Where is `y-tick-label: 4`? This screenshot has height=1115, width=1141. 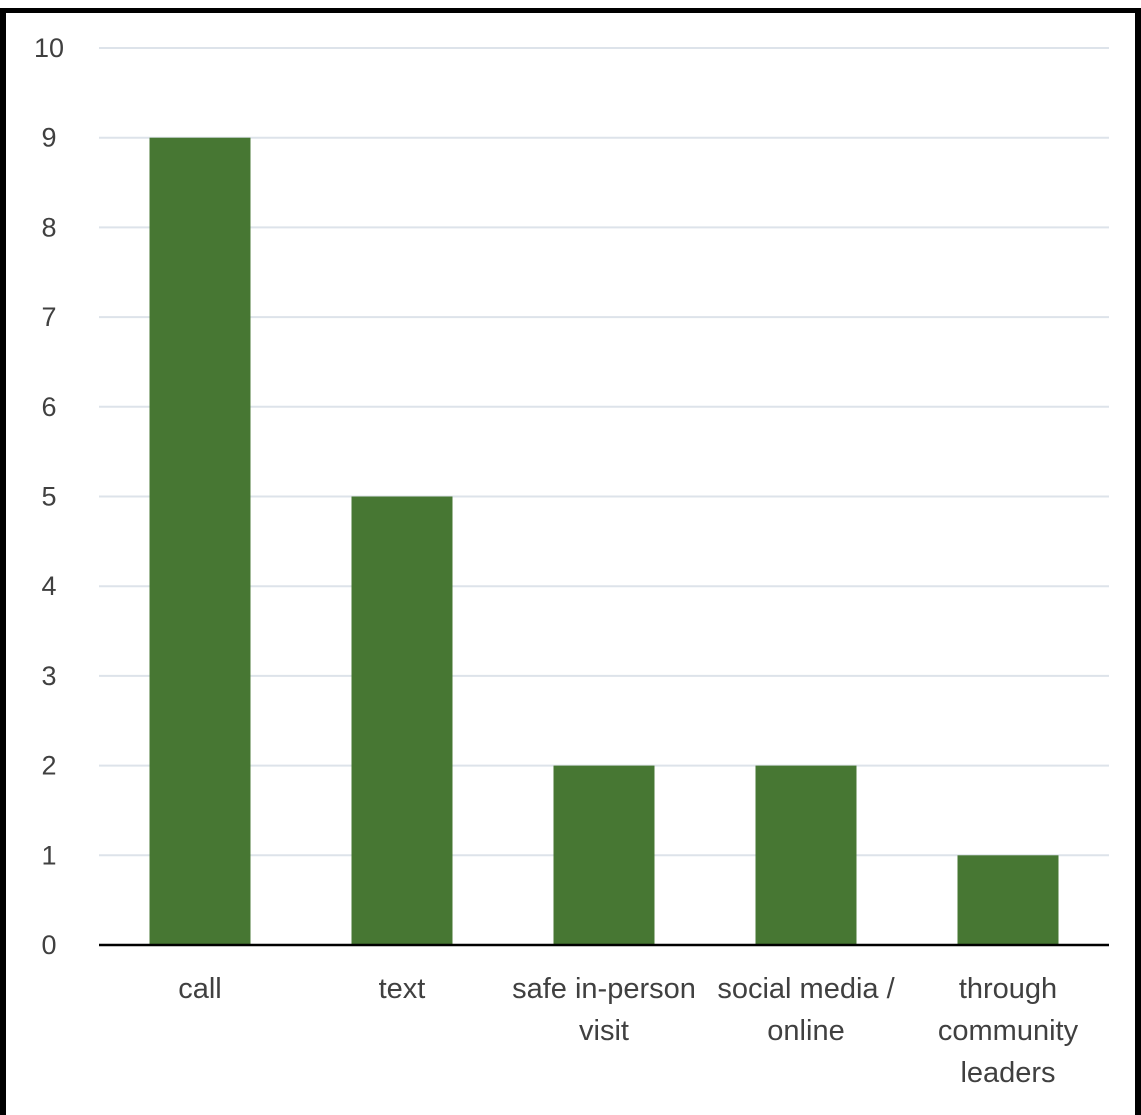 y-tick-label: 4 is located at coordinates (48, 586).